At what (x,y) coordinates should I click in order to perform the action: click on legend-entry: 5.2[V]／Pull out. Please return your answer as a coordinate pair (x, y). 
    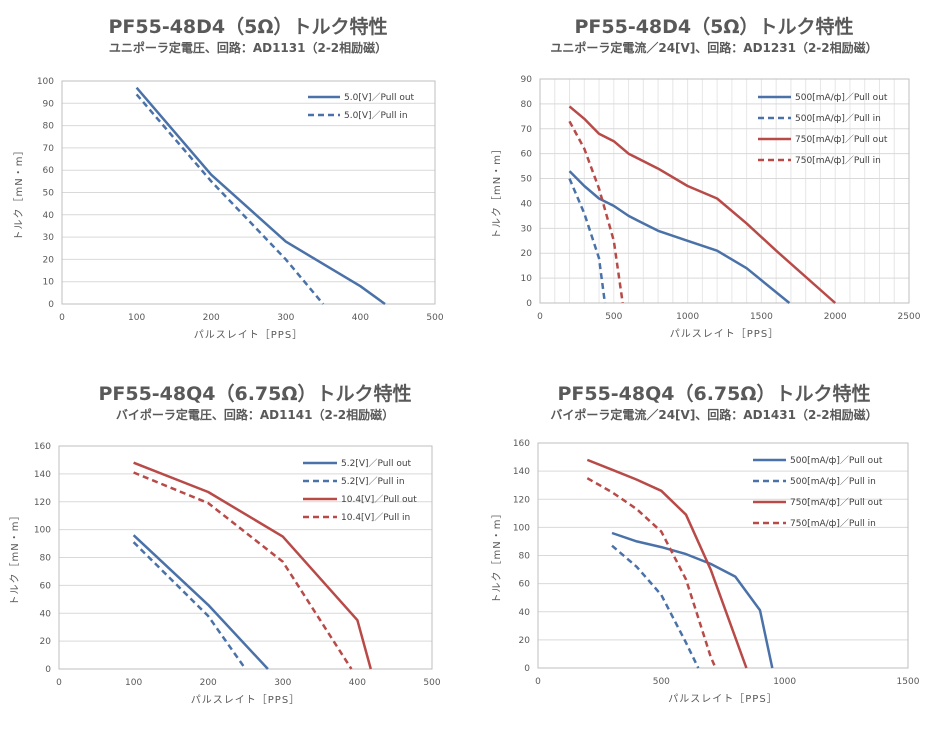
    Looking at the image, I should click on (376, 463).